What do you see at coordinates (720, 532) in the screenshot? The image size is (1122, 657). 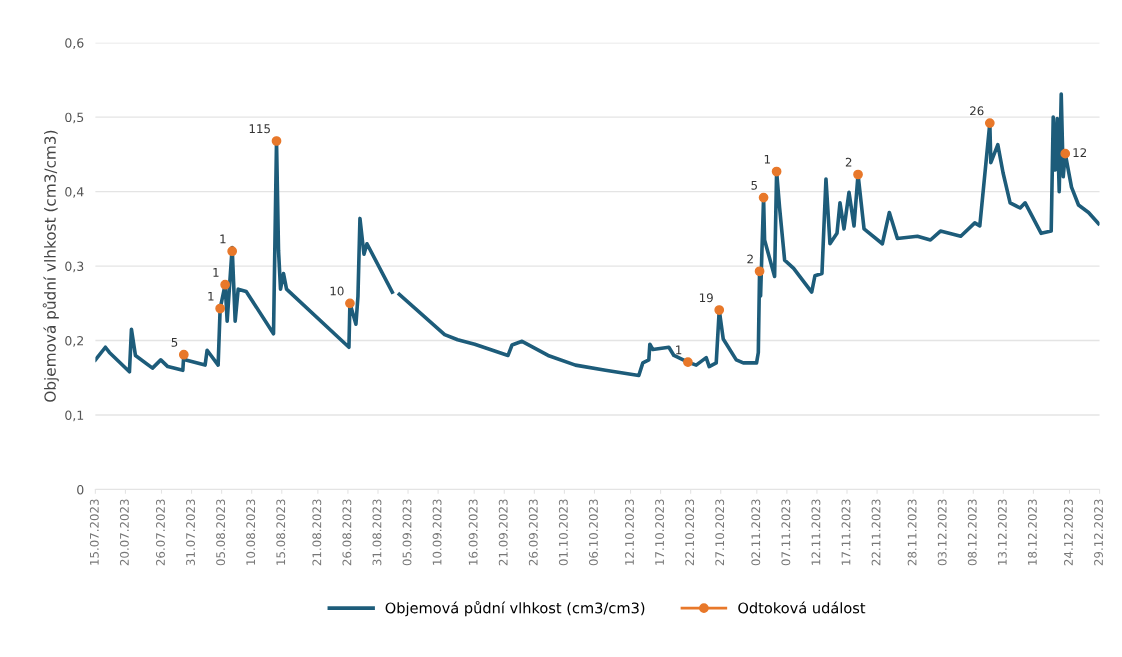 I see `x-tick-label: 27.10.2023` at bounding box center [720, 532].